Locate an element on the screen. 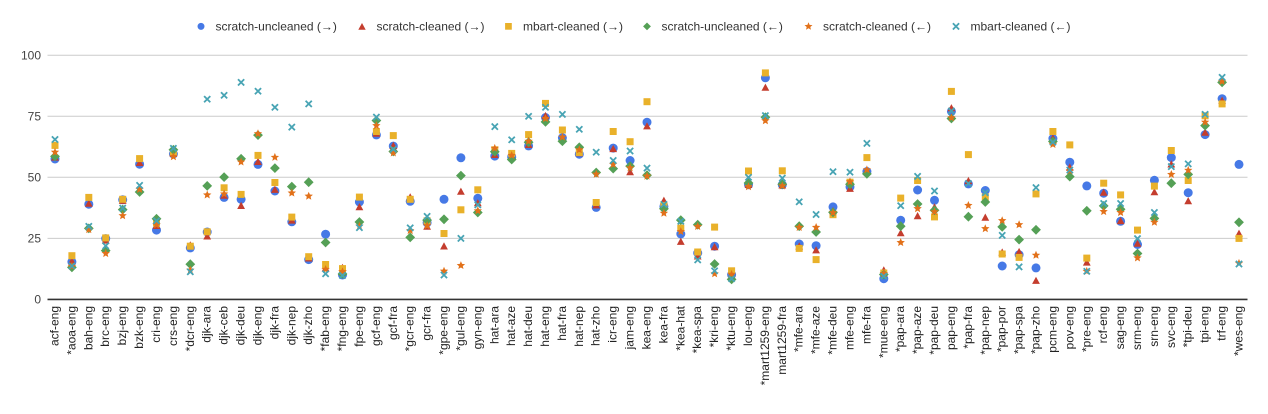 Image resolution: width=1268 pixels, height=414 pixels. svg-text: bzk-eng is located at coordinates (139, 327).